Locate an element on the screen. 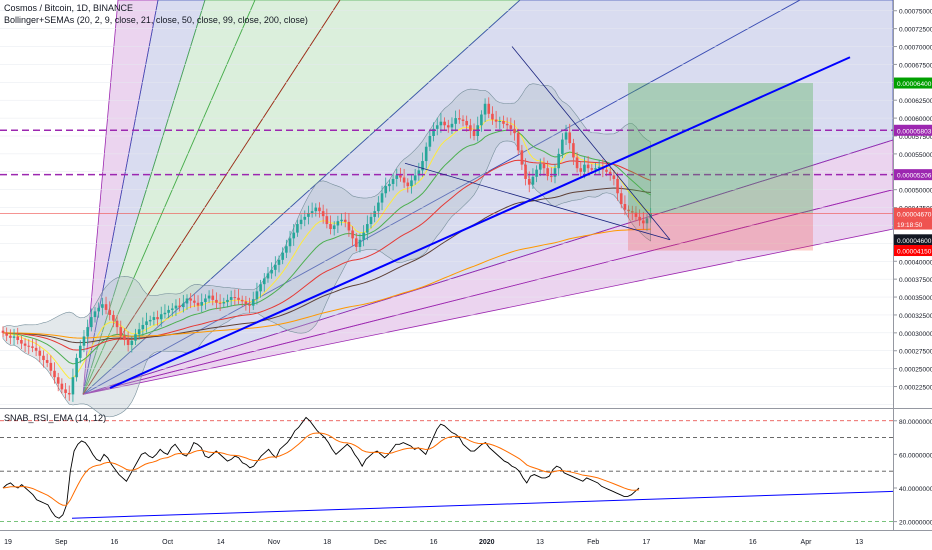 This screenshot has height=550, width=932. time-tick-label: 17 is located at coordinates (647, 542).